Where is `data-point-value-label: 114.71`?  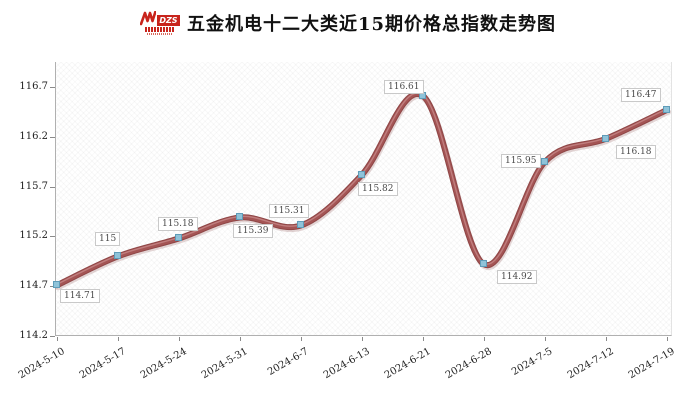 data-point-value-label: 114.71 is located at coordinates (80, 296).